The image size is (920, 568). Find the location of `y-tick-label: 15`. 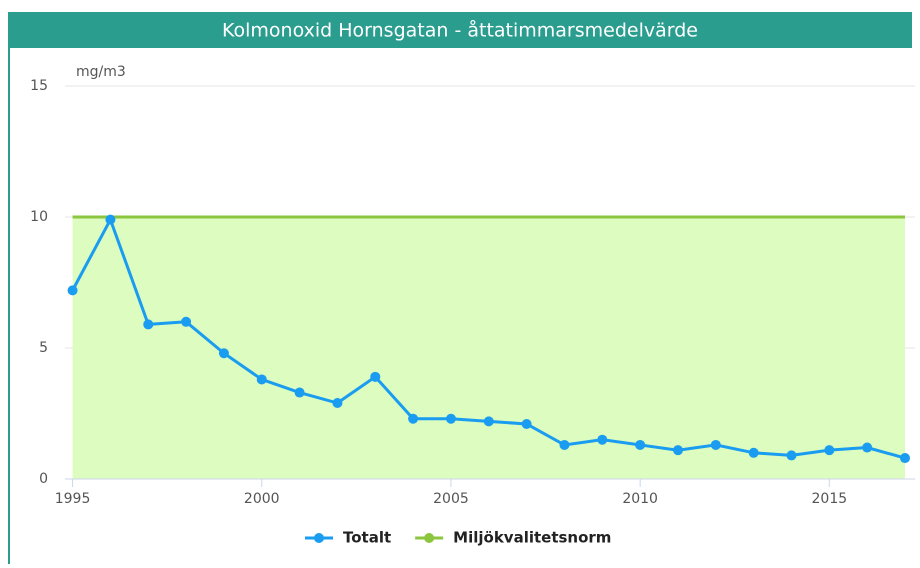

y-tick-label: 15 is located at coordinates (39, 86).